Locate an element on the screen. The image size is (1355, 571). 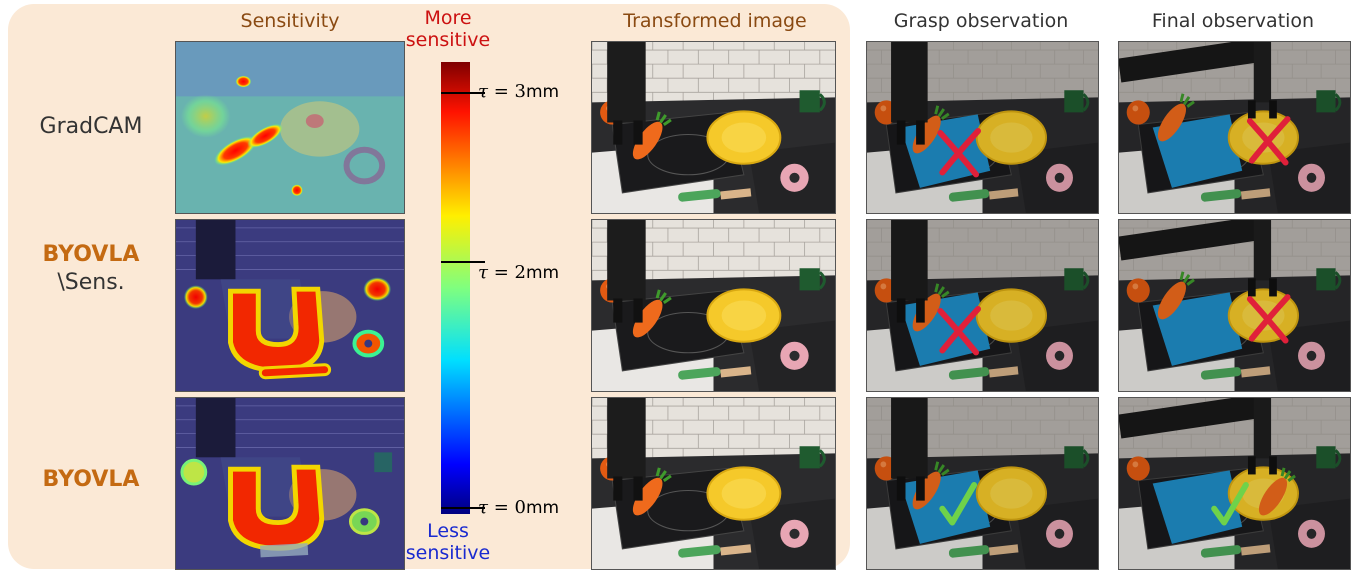
header-sensitivity: Sensitivity is located at coordinates (290, 21).